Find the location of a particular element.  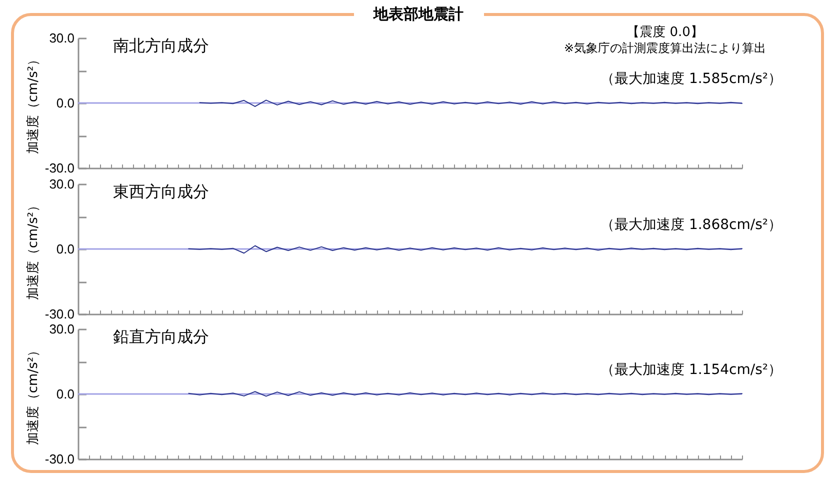

chart-title: 南北方向成分 is located at coordinates (161, 45).